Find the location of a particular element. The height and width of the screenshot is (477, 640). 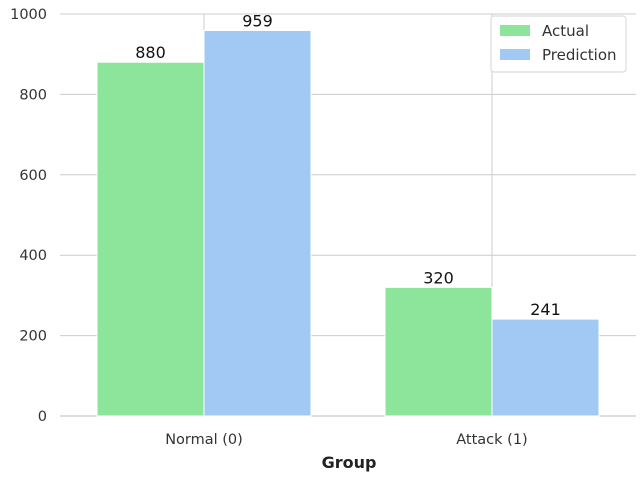

data-label: 320 is located at coordinates (438, 277).